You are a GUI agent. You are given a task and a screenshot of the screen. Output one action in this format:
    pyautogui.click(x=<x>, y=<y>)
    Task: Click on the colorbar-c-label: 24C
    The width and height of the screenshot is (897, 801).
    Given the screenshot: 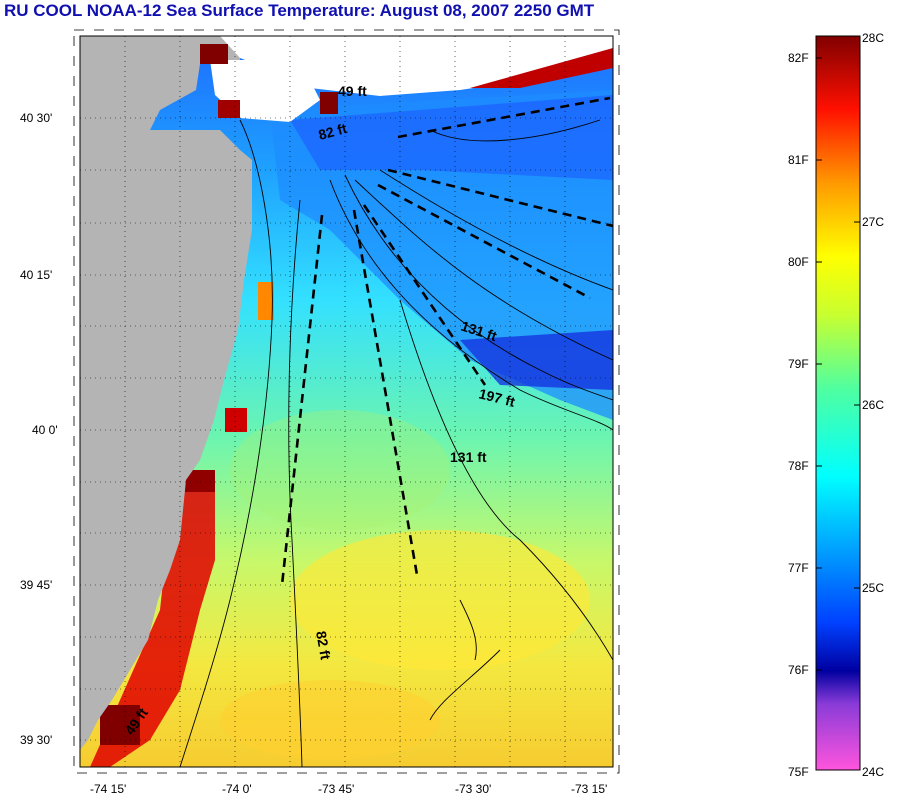 What is the action you would take?
    pyautogui.click(x=873, y=772)
    